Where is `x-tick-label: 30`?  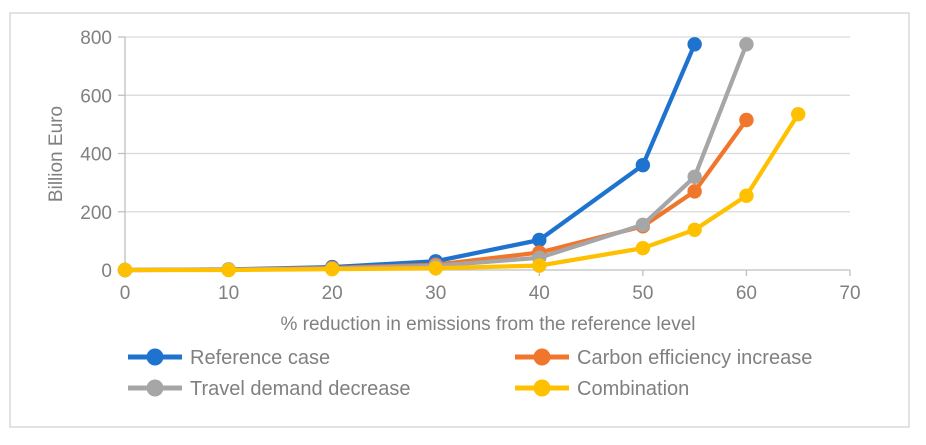
x-tick-label: 30 is located at coordinates (435, 293).